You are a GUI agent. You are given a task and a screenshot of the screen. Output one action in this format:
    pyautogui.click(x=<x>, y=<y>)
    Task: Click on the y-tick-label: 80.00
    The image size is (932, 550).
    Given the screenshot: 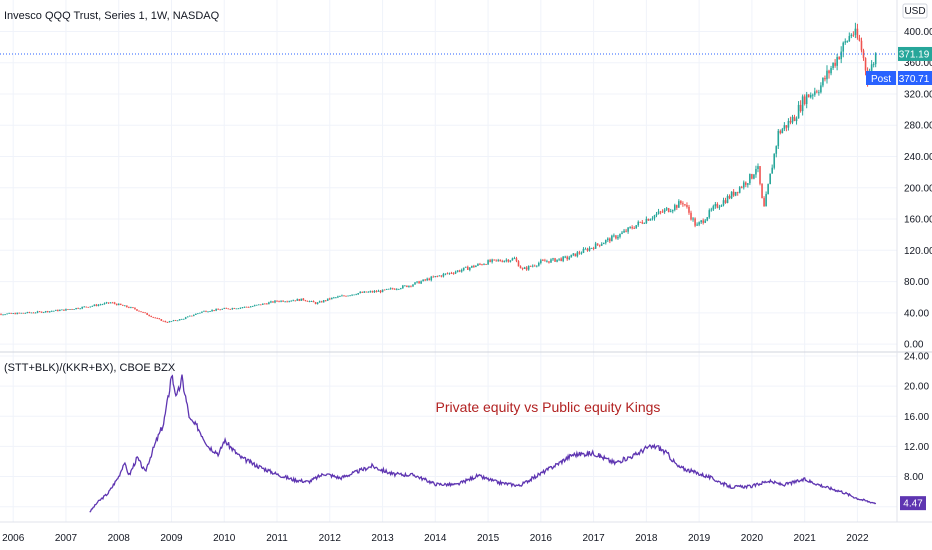 What is the action you would take?
    pyautogui.click(x=916, y=282)
    